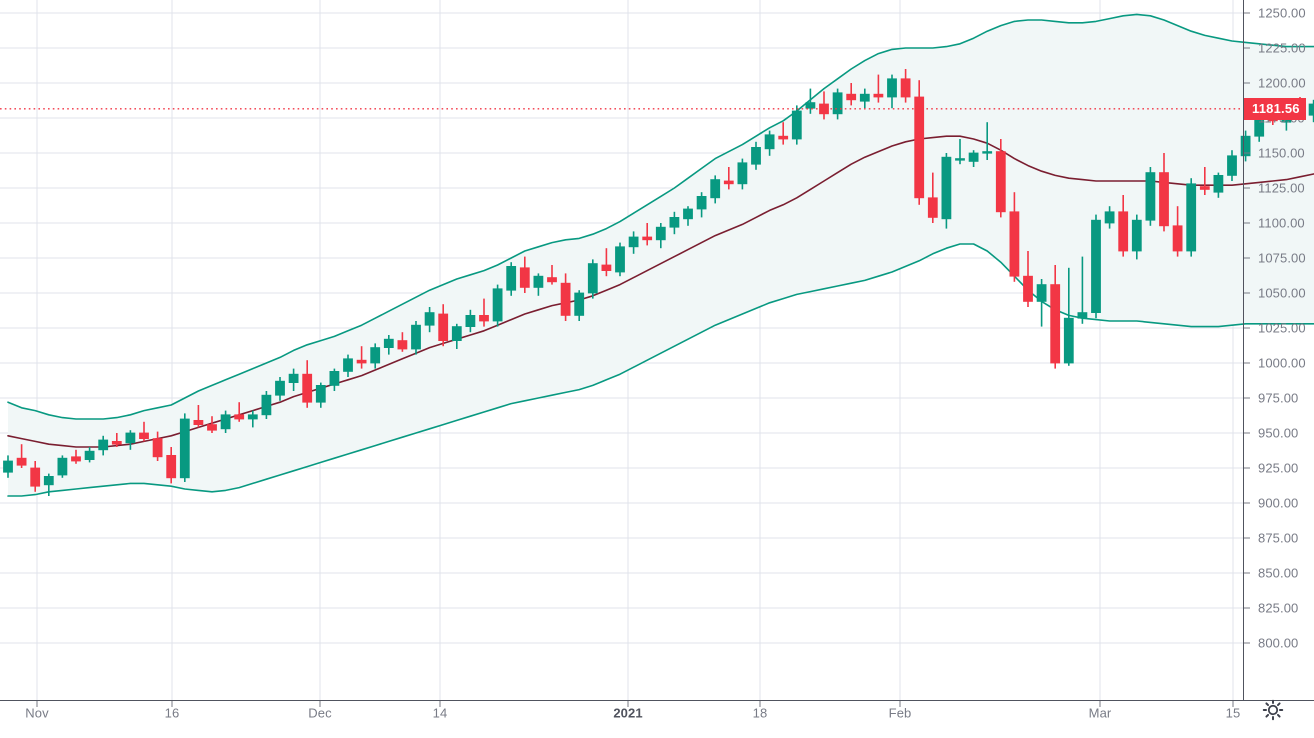 The image size is (1314, 738). Describe the element at coordinates (1278, 608) in the screenshot. I see `price-tick-label: 825.00` at that location.